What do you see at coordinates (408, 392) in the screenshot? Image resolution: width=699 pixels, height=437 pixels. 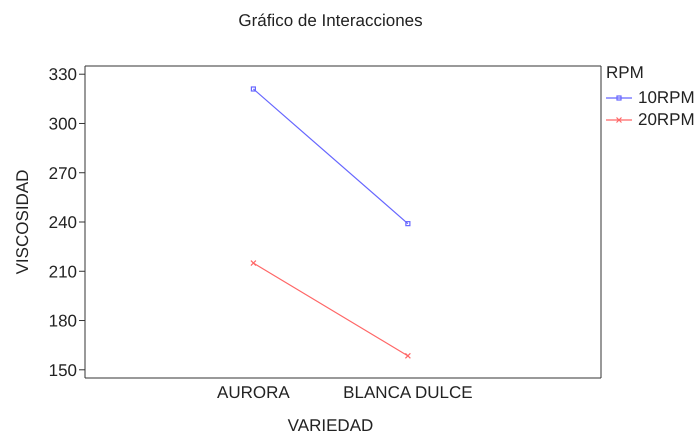 I see `x-tick-label: BLANCA DULCE` at bounding box center [408, 392].